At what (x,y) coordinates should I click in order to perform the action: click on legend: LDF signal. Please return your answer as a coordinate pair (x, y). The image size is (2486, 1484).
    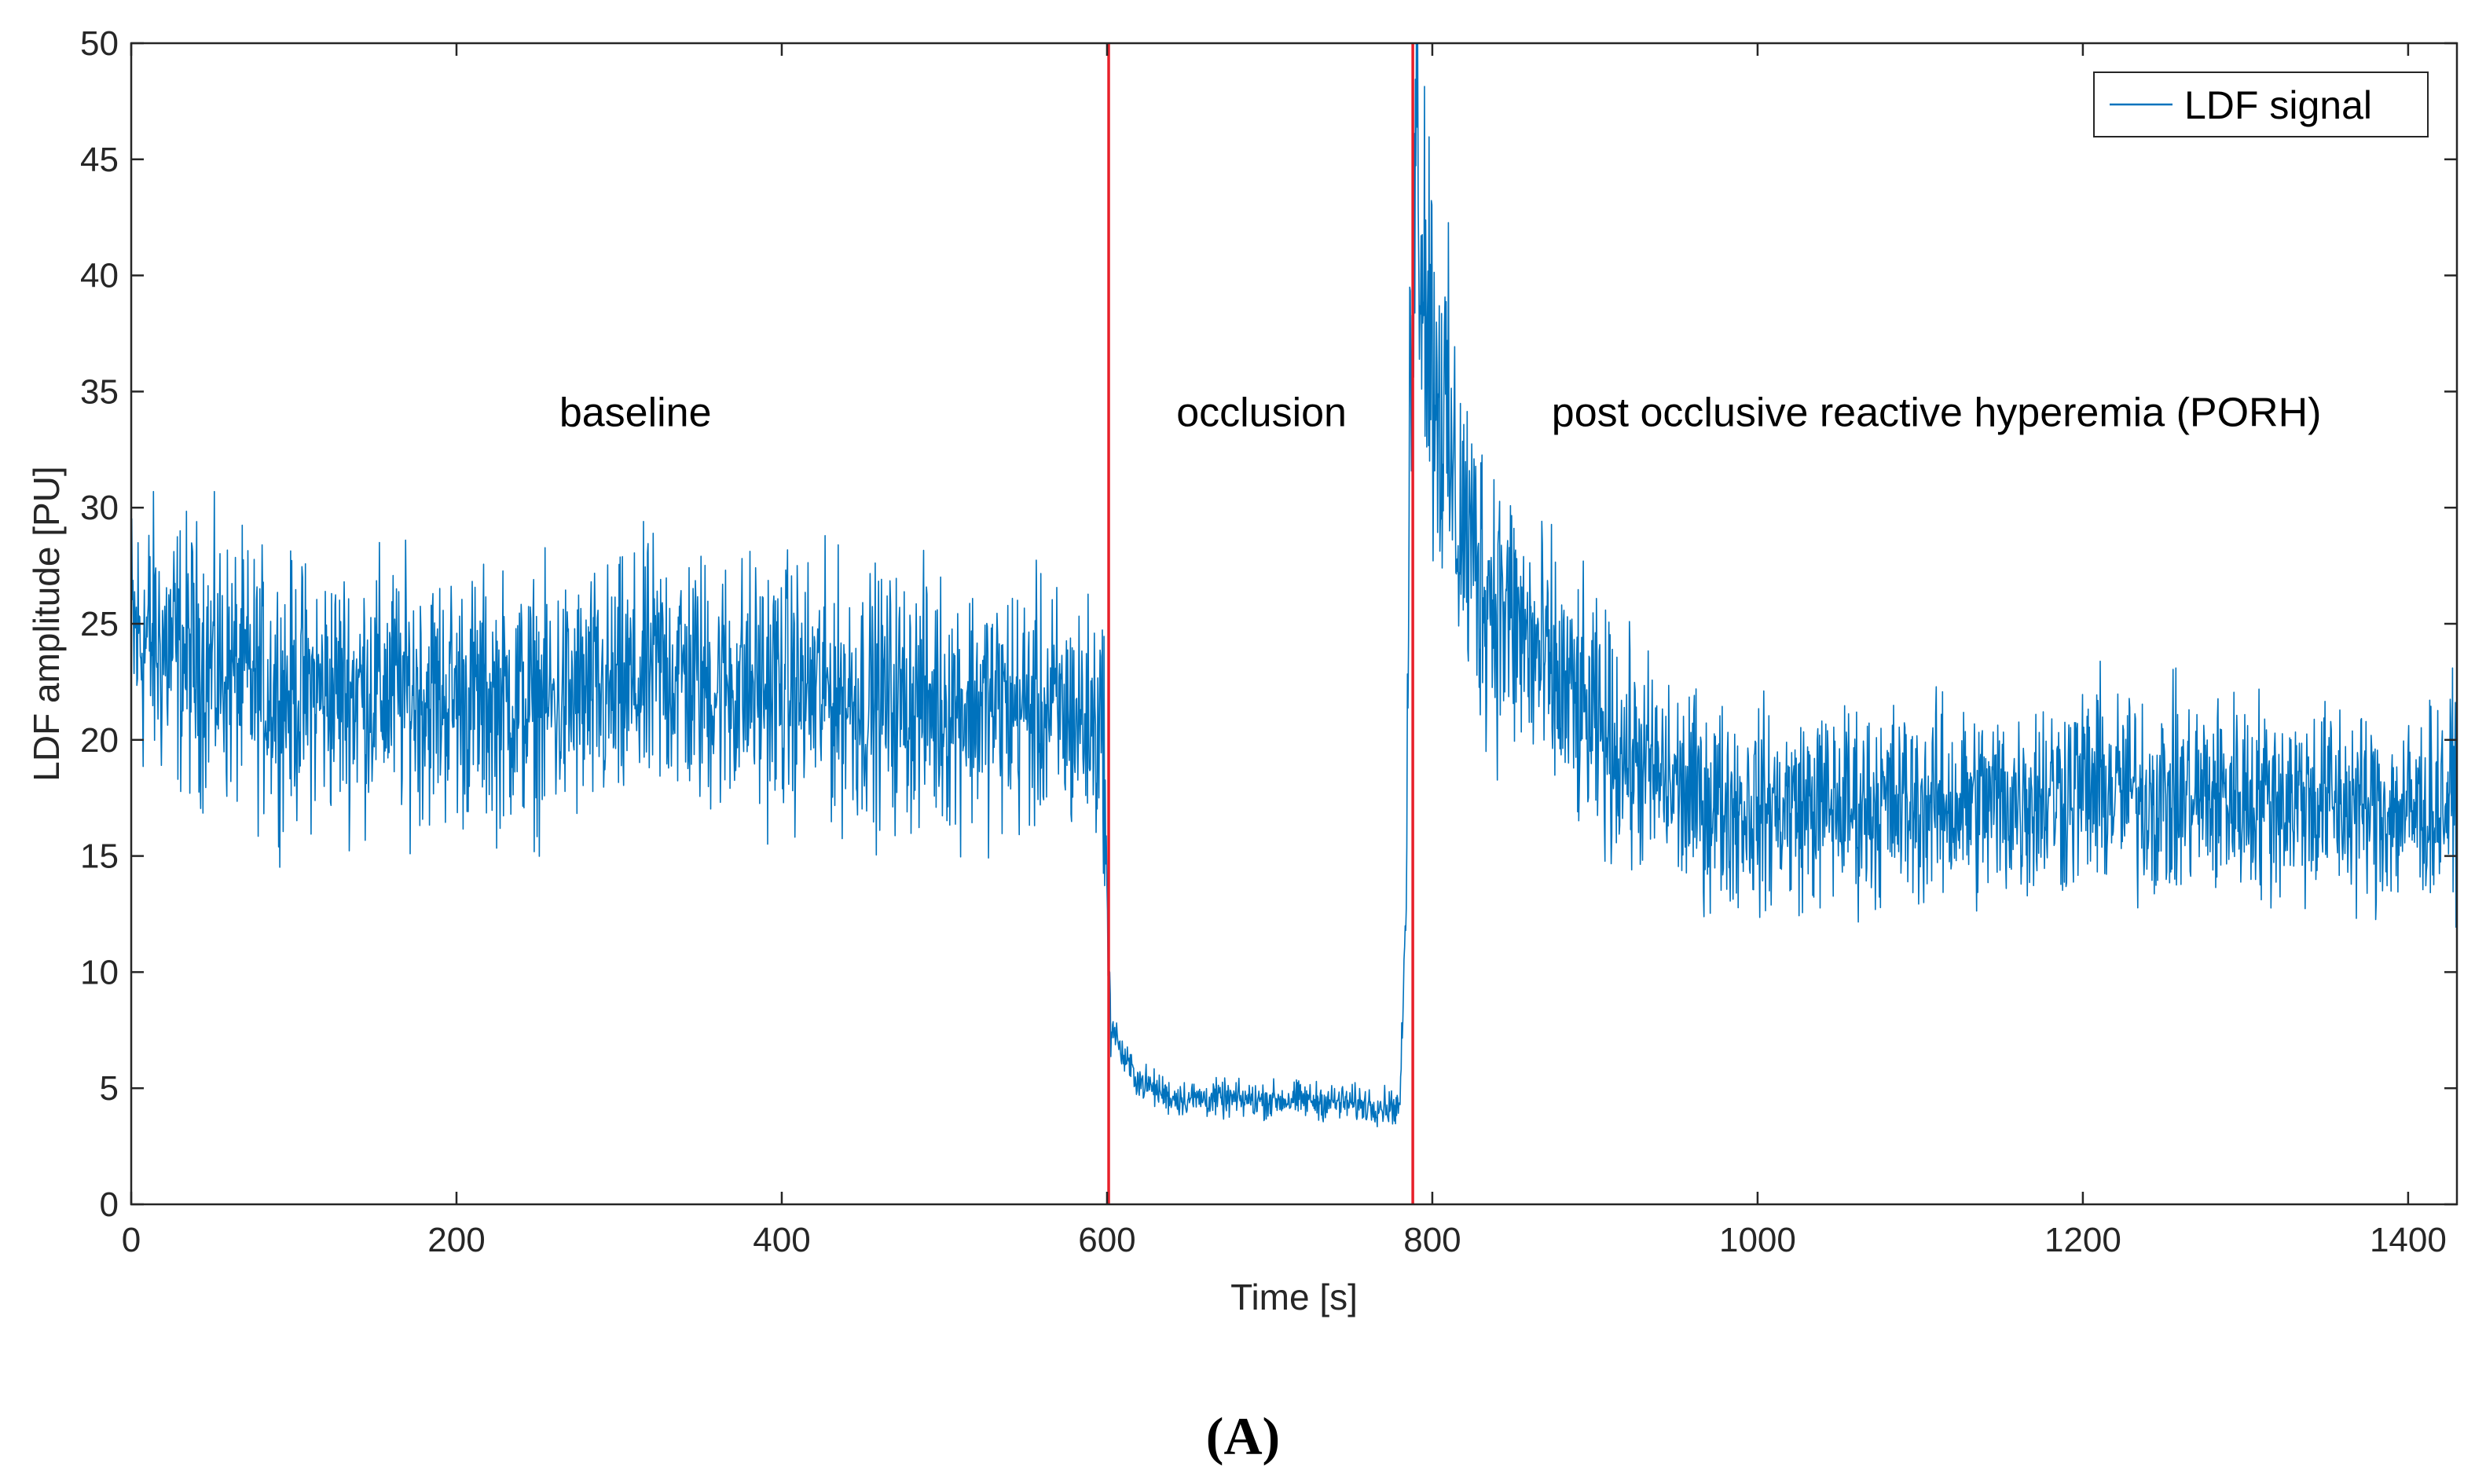
    Looking at the image, I should click on (2261, 104).